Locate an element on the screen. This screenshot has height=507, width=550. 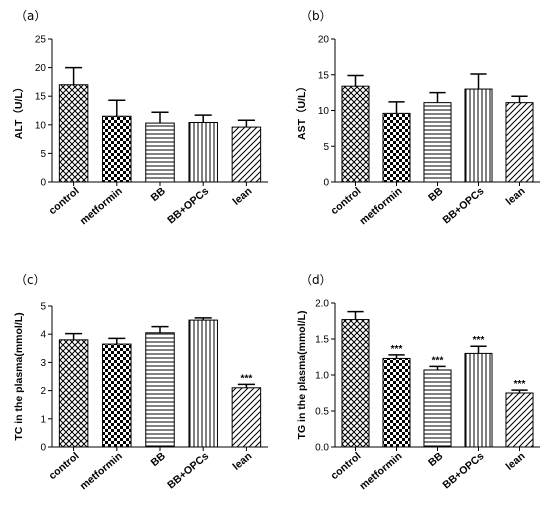
panel-label: （c） is located at coordinates (30, 280).